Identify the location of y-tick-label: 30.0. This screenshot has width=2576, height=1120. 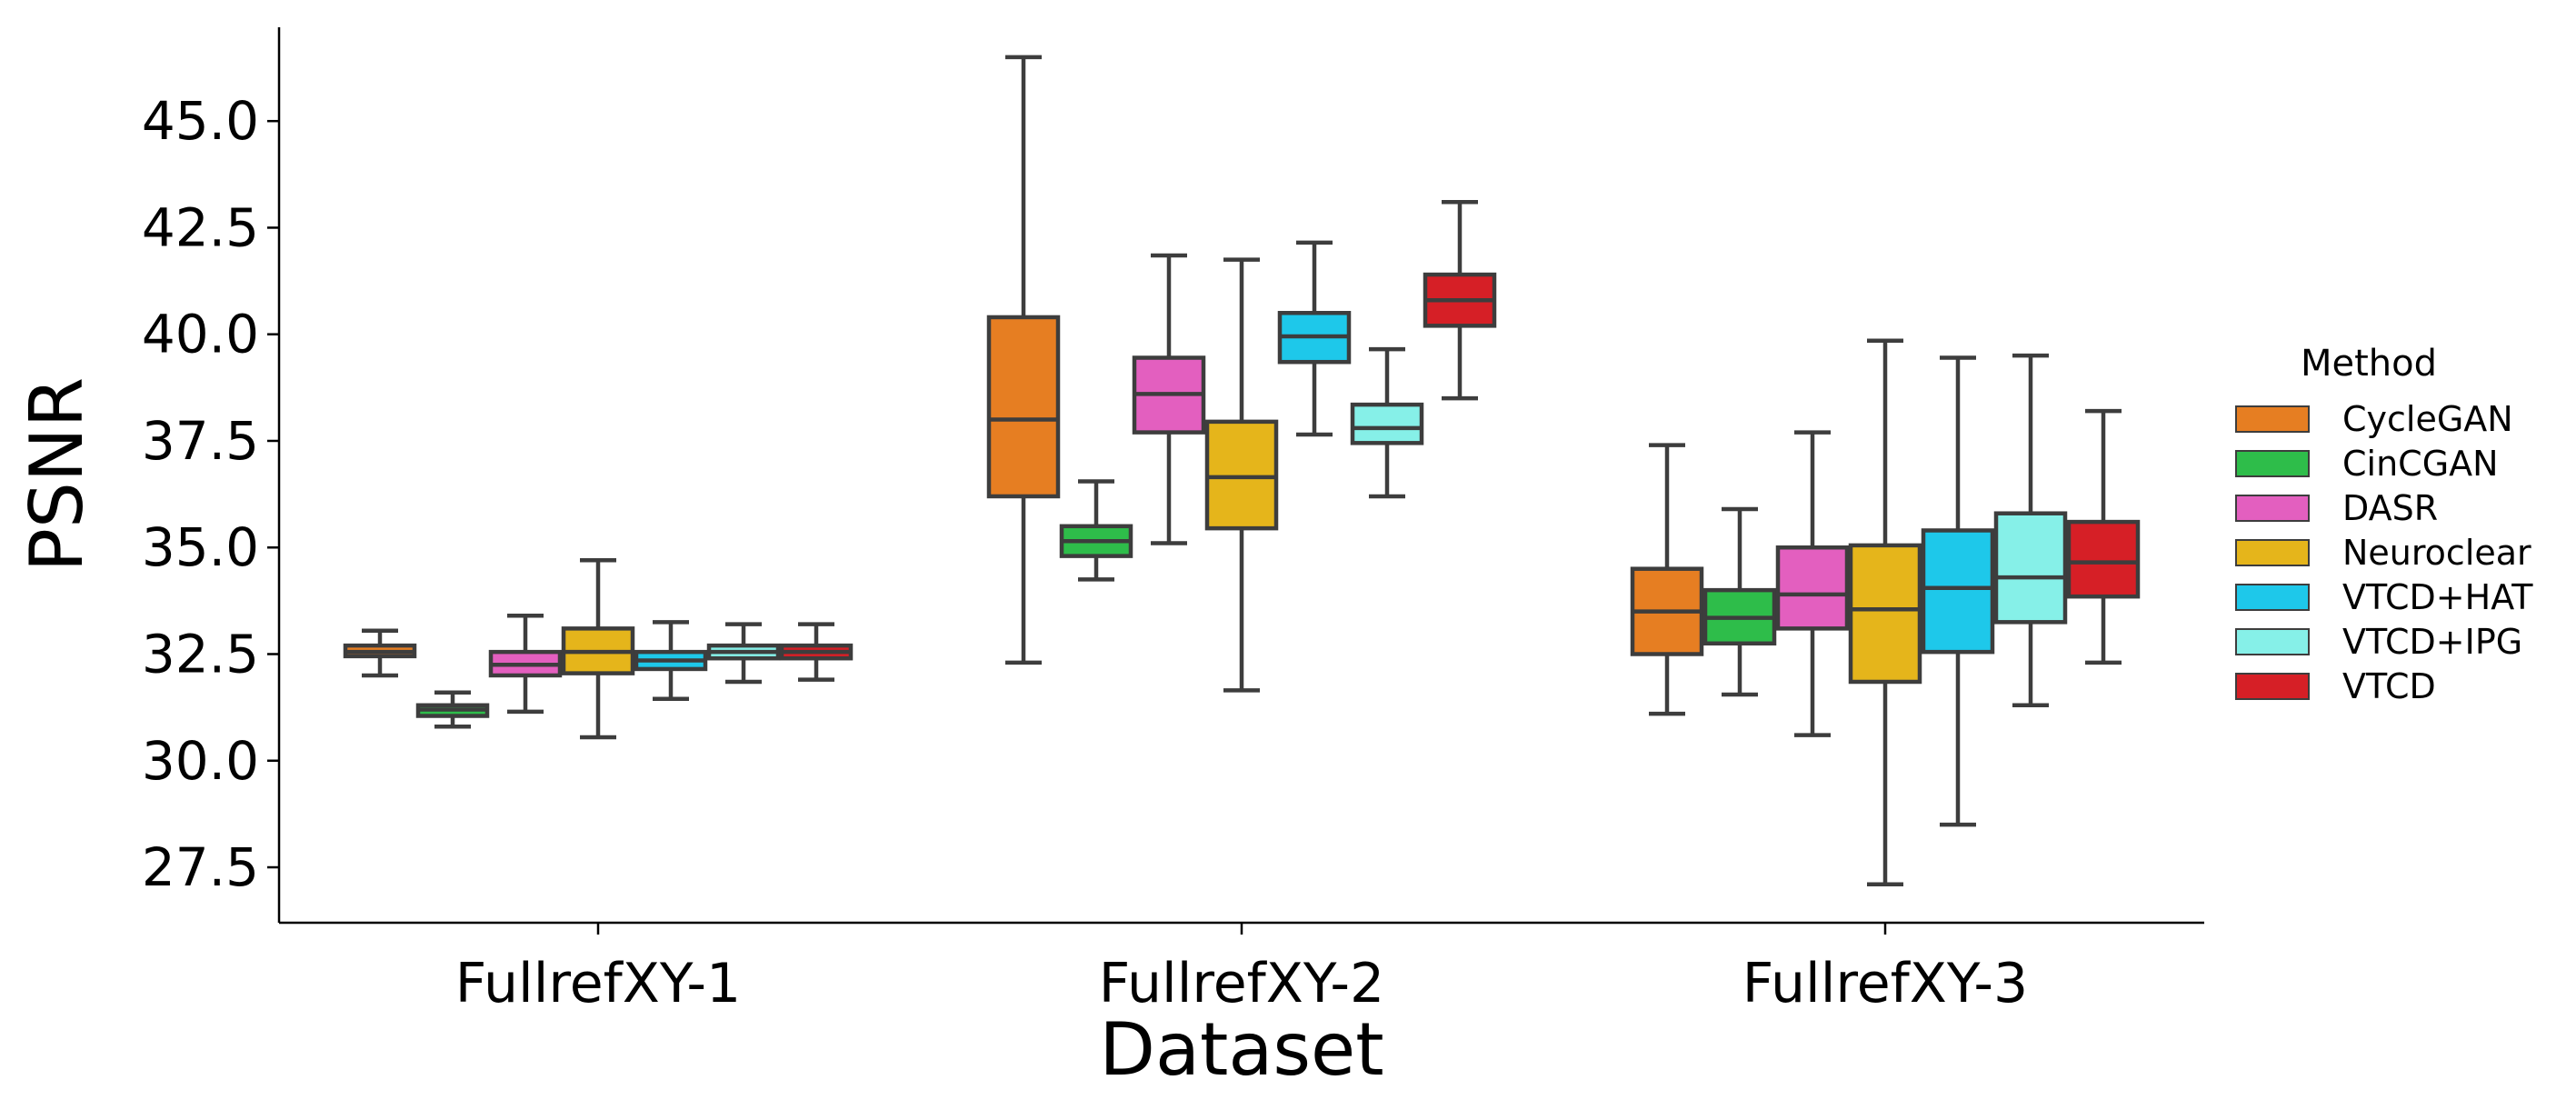
(200, 761).